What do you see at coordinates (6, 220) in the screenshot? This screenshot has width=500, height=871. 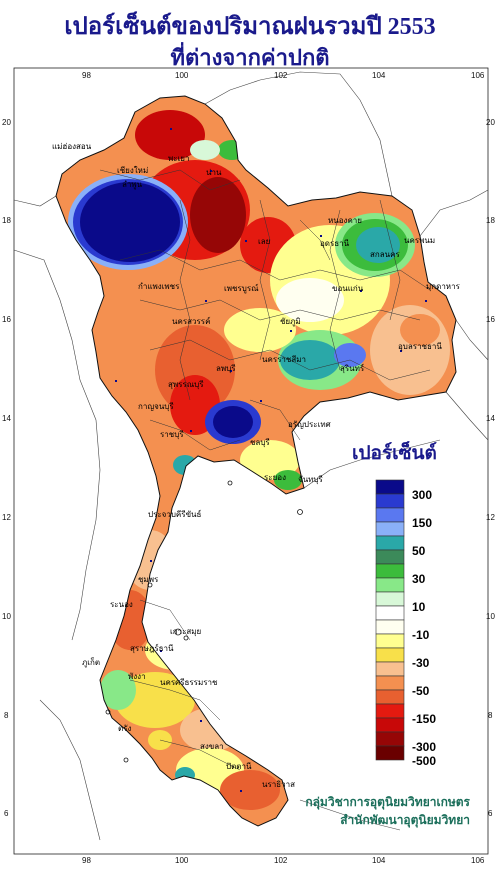 I see `left-tick-18: 18` at bounding box center [6, 220].